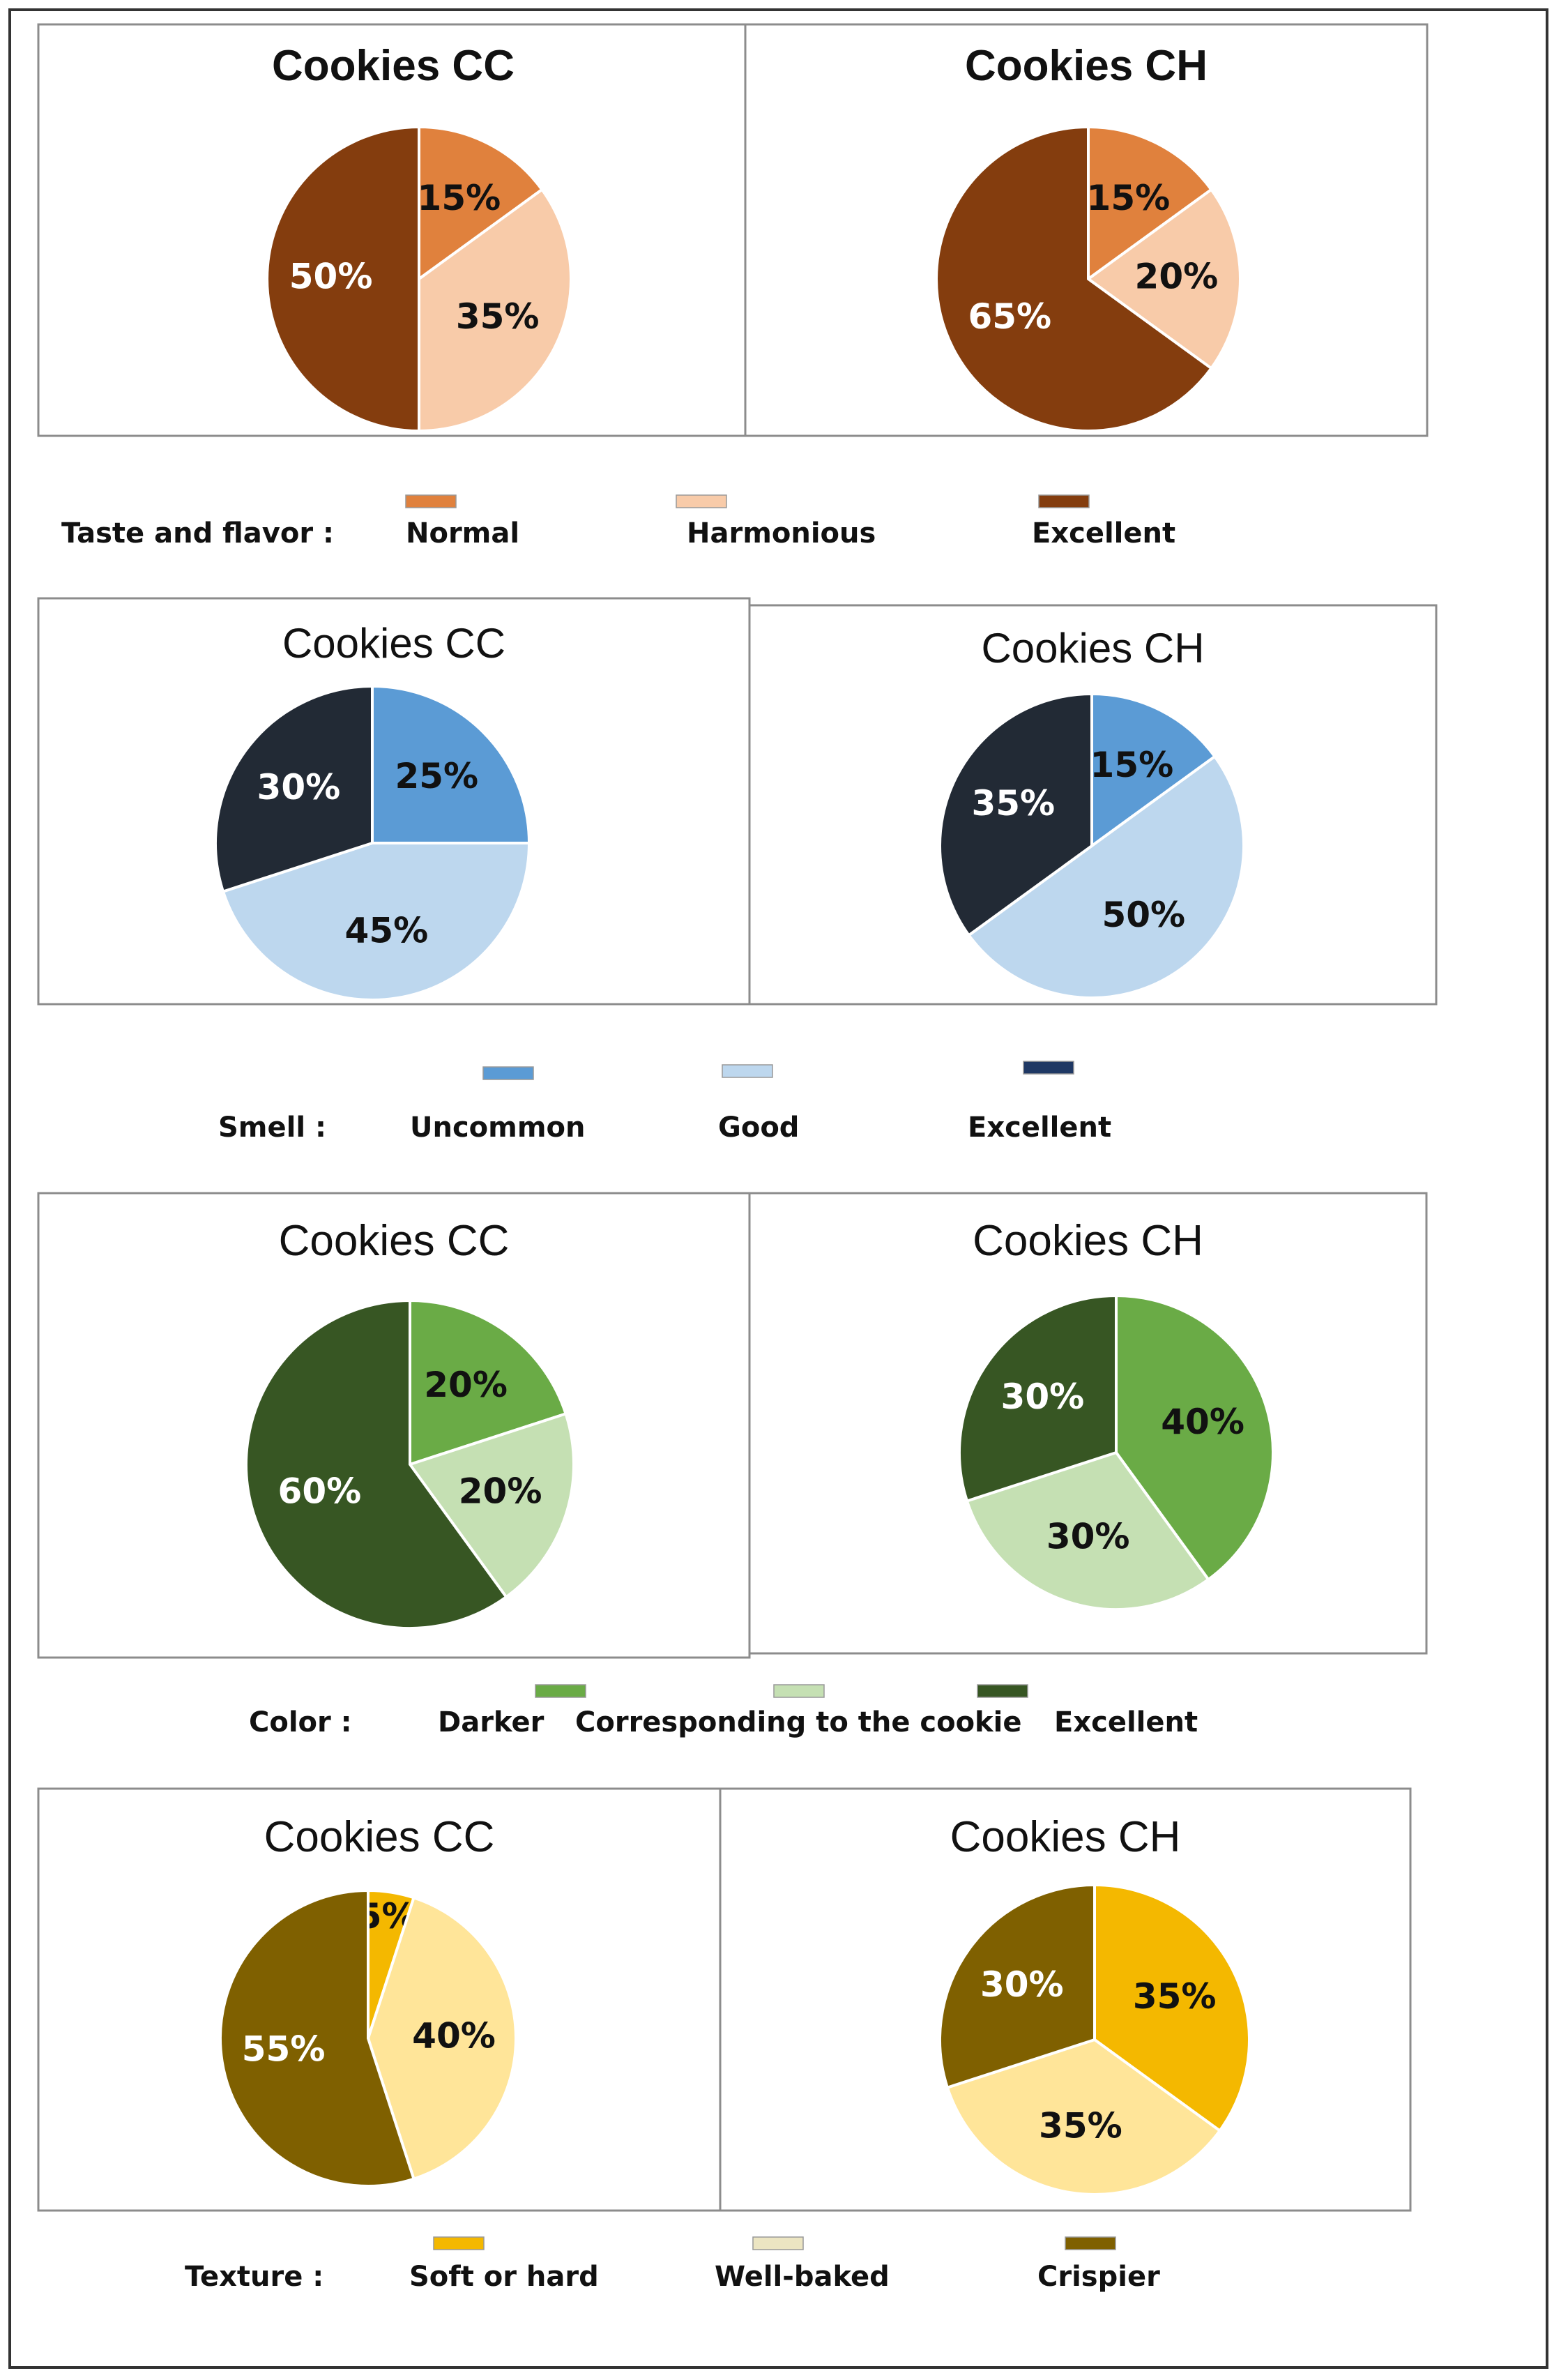 Image resolution: width=1561 pixels, height=2380 pixels. What do you see at coordinates (701, 501) in the screenshot?
I see `legend-swatch-harmonious` at bounding box center [701, 501].